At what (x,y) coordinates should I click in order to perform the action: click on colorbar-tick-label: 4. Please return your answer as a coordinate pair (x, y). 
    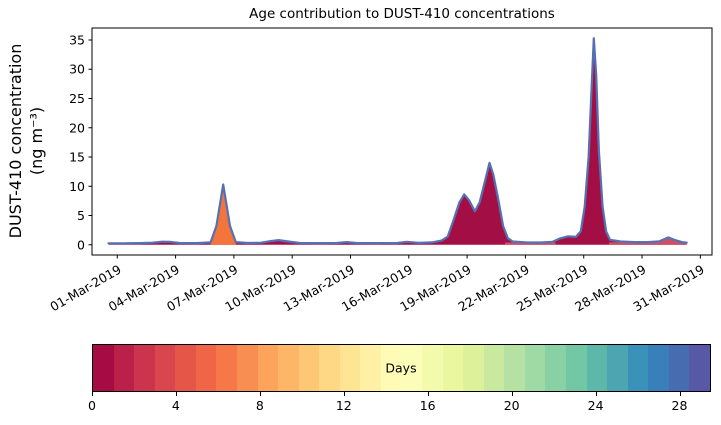
    Looking at the image, I should click on (175, 405).